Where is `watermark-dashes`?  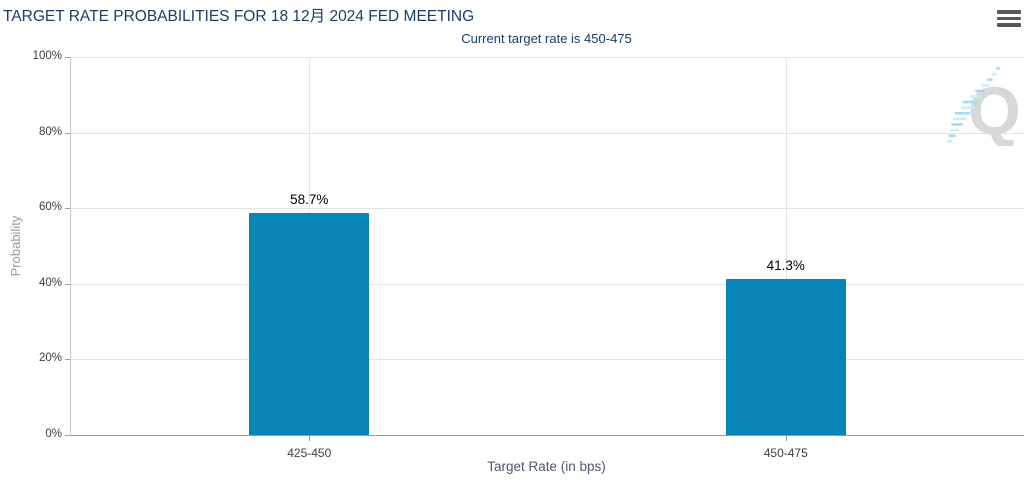
watermark-dashes is located at coordinates (974, 105).